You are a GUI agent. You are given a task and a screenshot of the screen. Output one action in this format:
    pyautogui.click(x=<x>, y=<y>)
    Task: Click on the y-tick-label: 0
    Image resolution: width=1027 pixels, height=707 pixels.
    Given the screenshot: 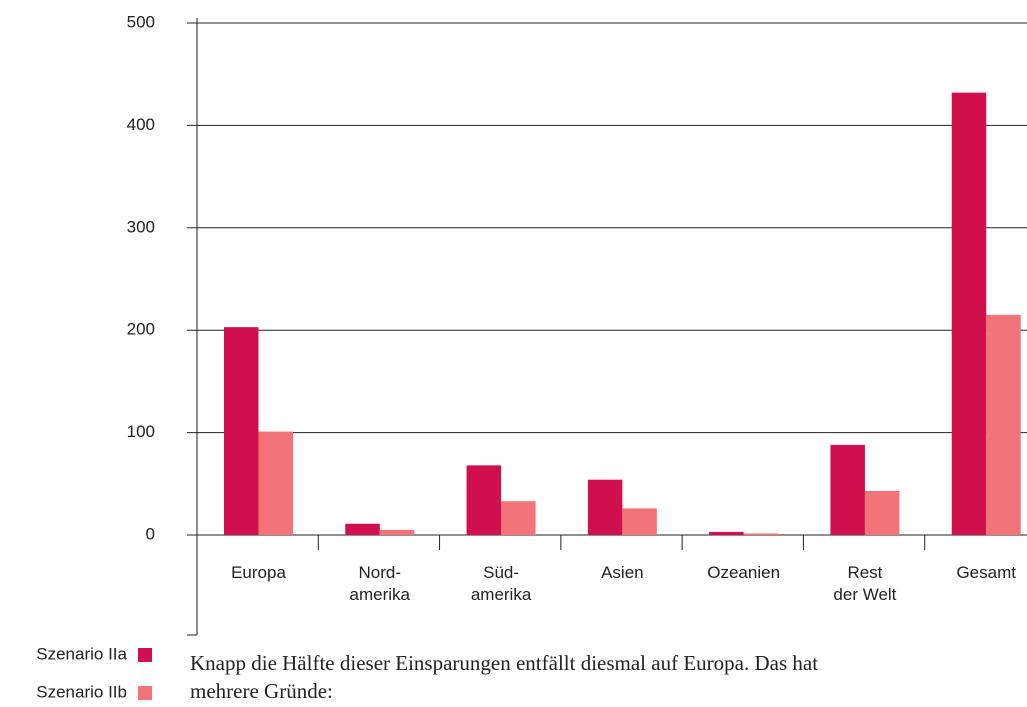 What is the action you would take?
    pyautogui.click(x=150, y=533)
    